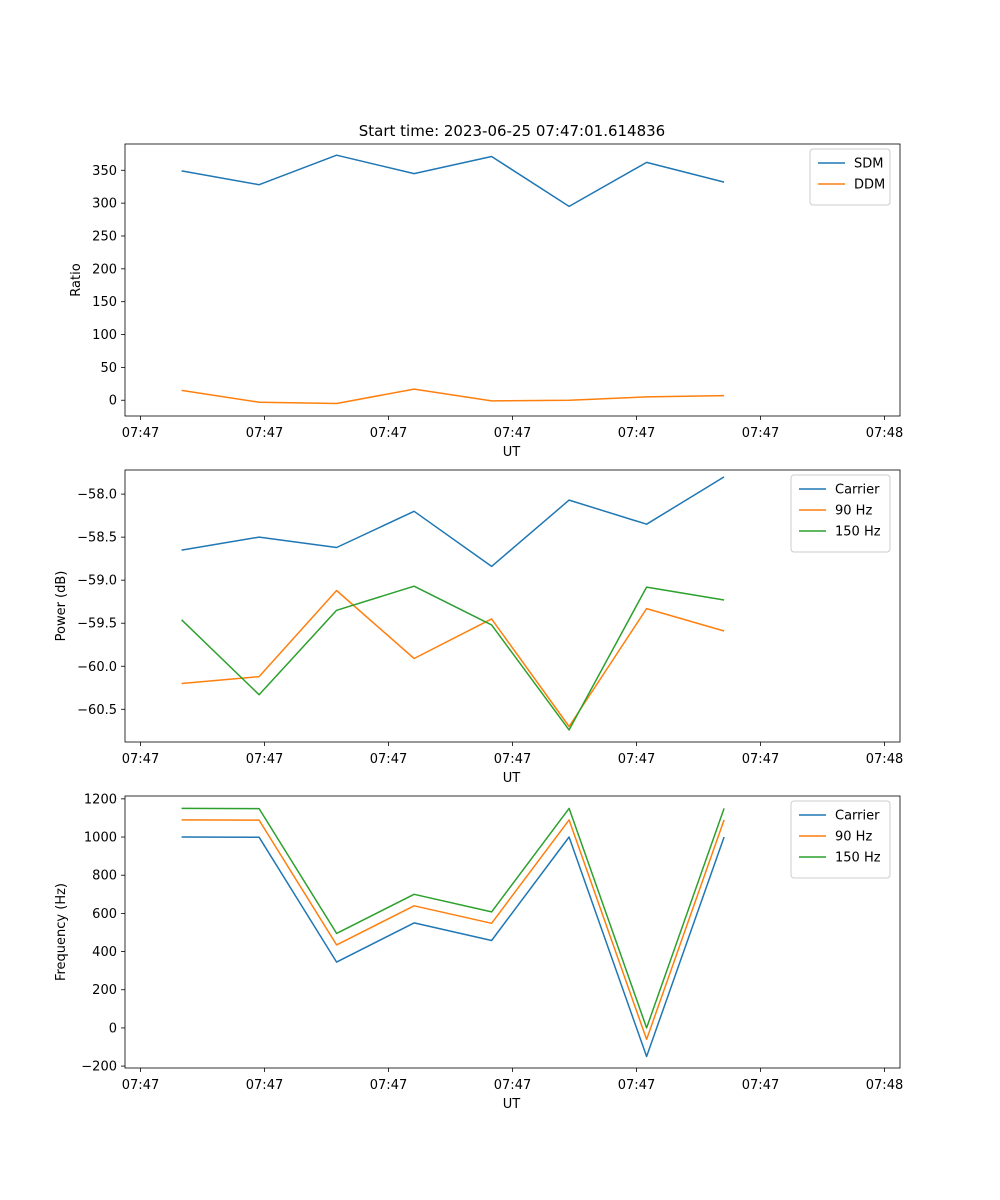 The width and height of the screenshot is (1000, 1200). I want to click on y-tick-label: −200, so click(99, 1067).